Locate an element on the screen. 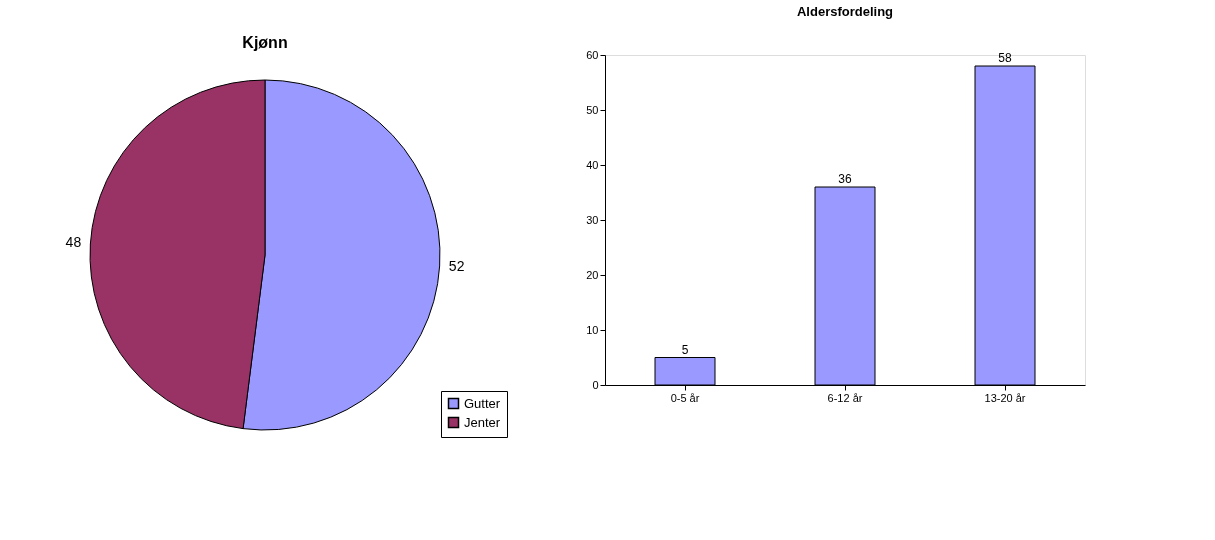  chart-title: Aldersfordeling is located at coordinates (845, 11).